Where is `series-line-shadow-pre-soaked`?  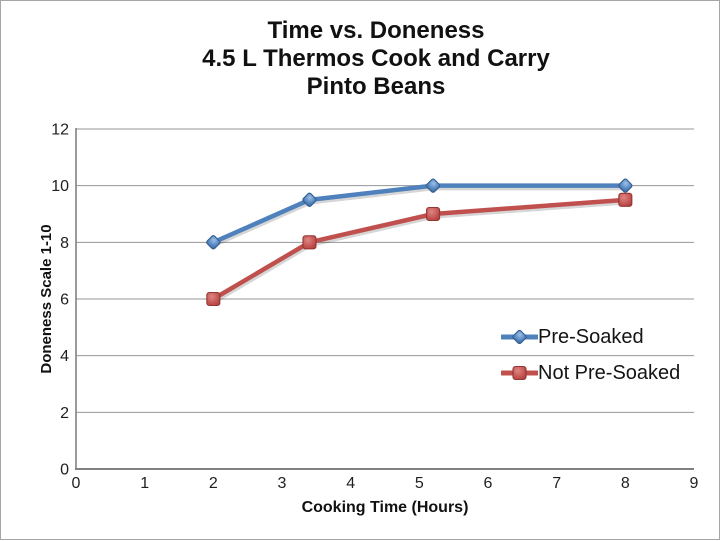 series-line-shadow-pre-soaked is located at coordinates (420, 216).